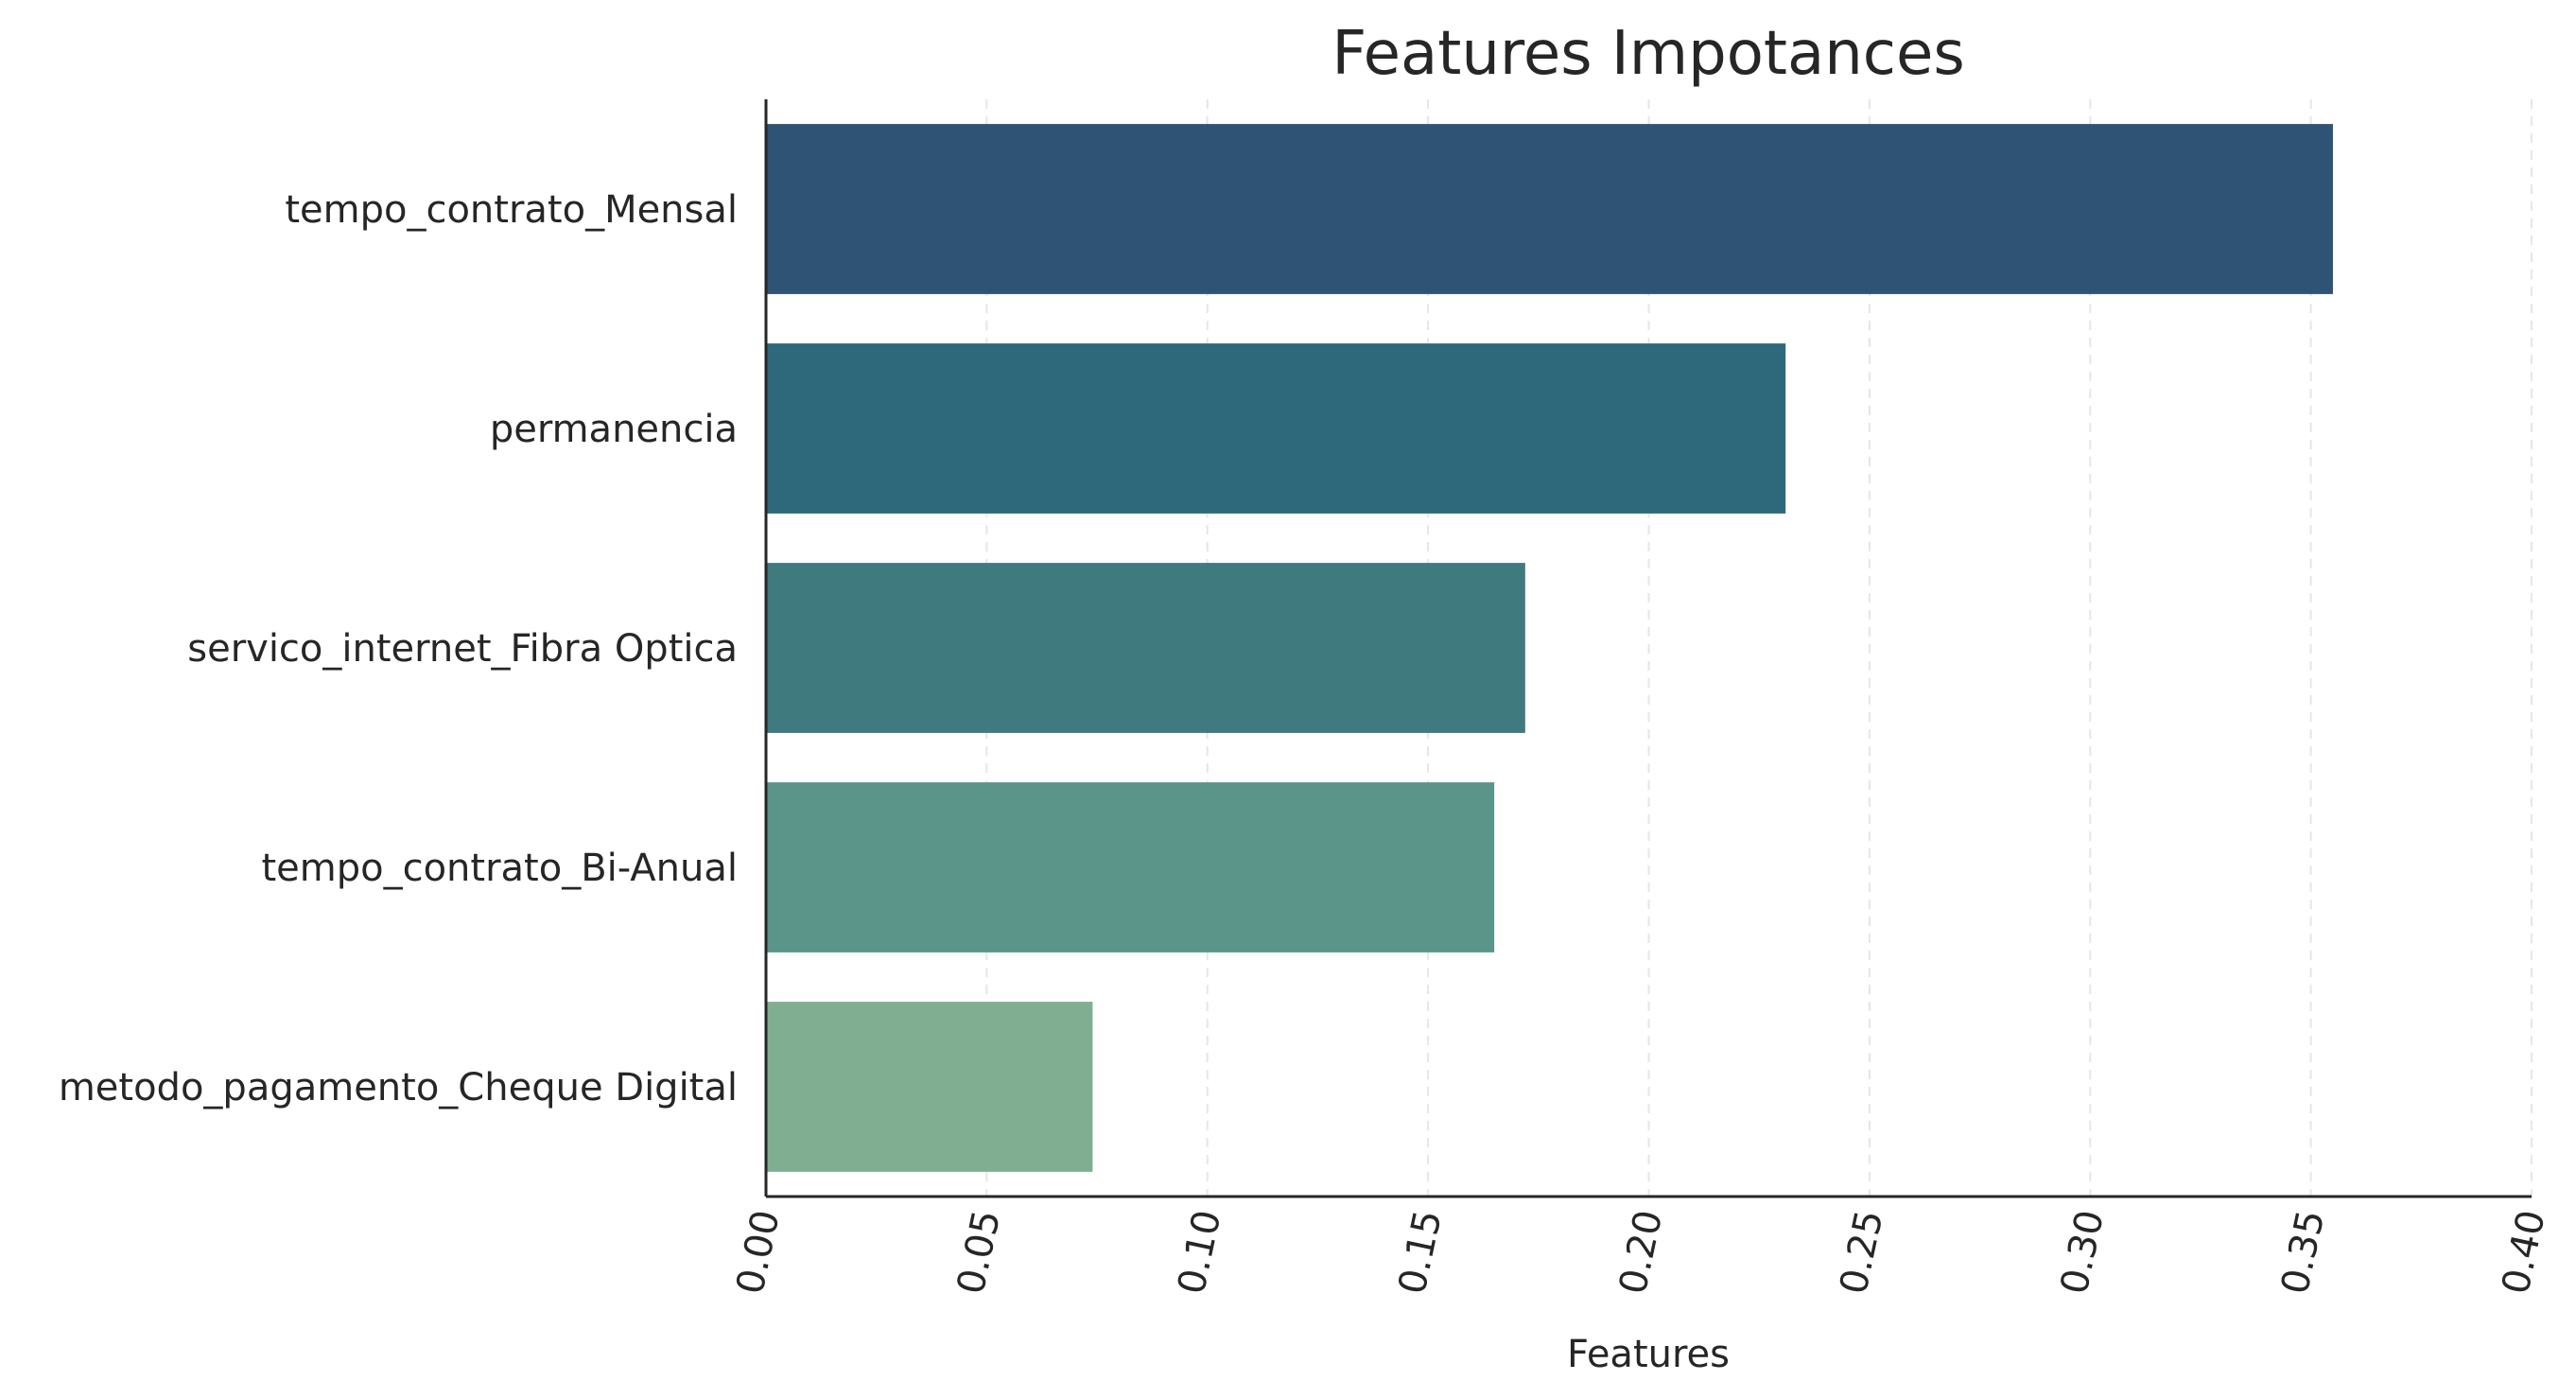 This screenshot has height=1398, width=2576. What do you see at coordinates (614, 429) in the screenshot?
I see `category-label: permanencia` at bounding box center [614, 429].